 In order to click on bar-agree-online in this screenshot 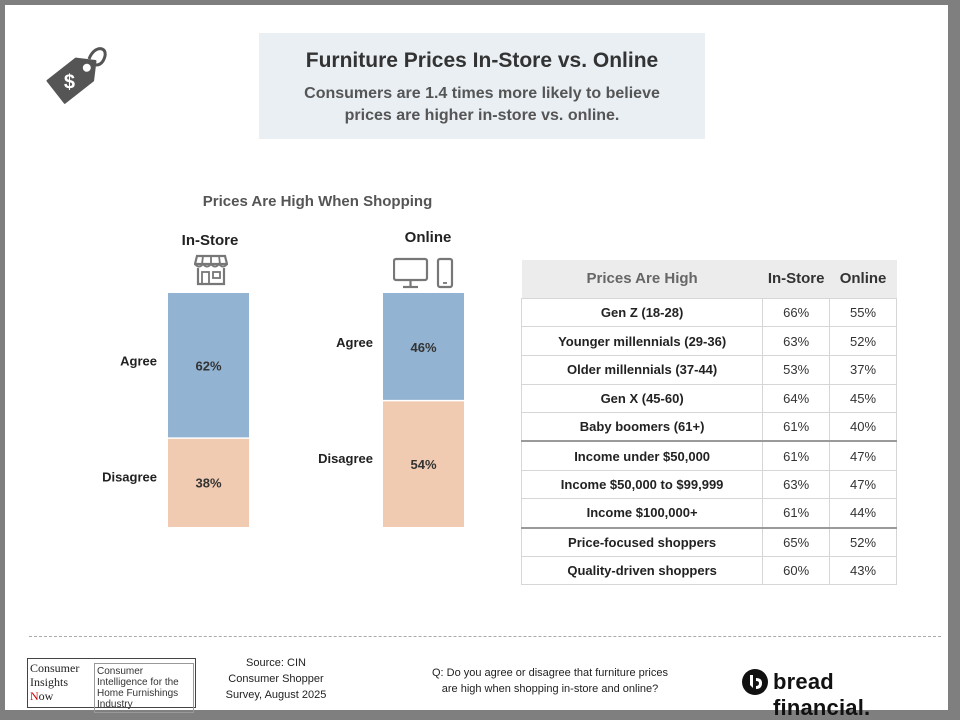, I will do `click(423, 347)`.